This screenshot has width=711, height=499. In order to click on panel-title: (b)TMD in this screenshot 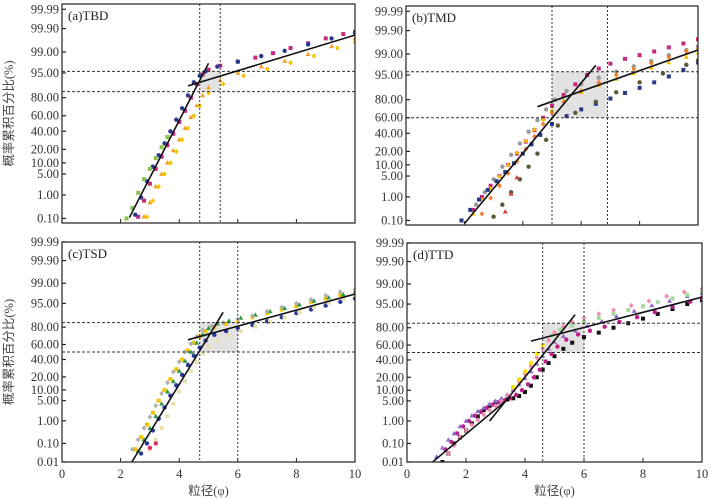, I will do `click(434, 17)`.